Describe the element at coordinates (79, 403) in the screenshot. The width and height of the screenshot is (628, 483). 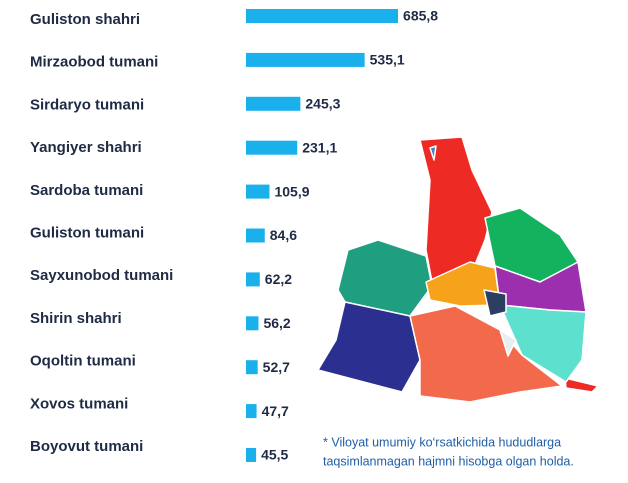
I see `category-label: Xovos tumani` at that location.